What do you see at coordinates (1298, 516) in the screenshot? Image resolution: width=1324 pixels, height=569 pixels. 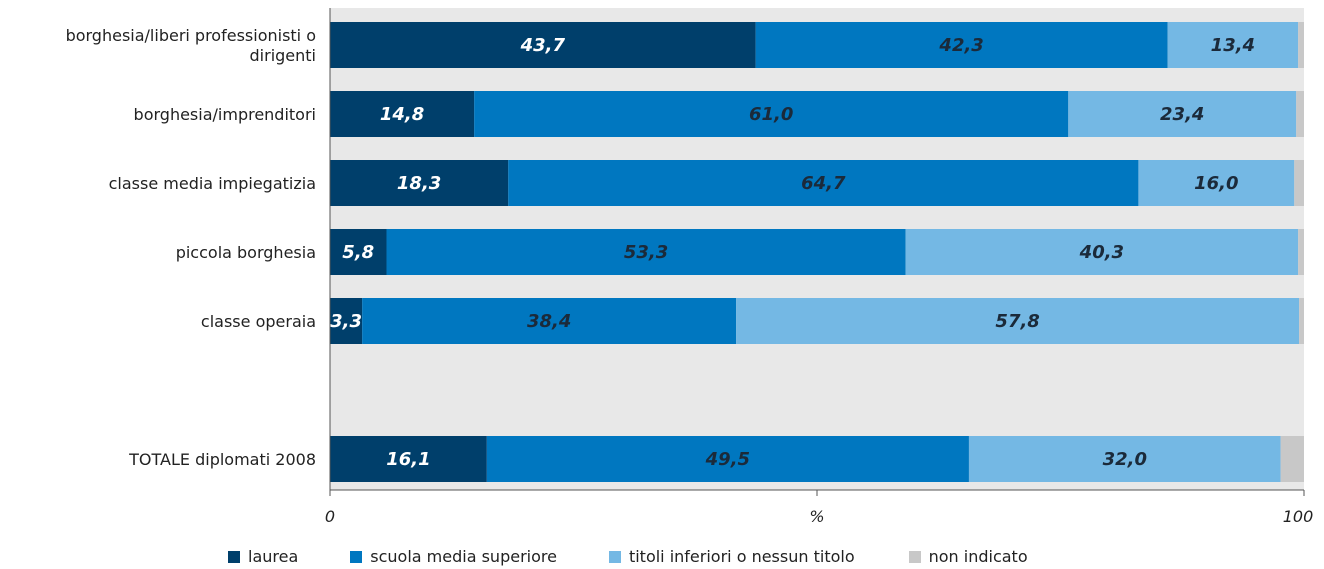 I see `x-tick-label: 100` at bounding box center [1298, 516].